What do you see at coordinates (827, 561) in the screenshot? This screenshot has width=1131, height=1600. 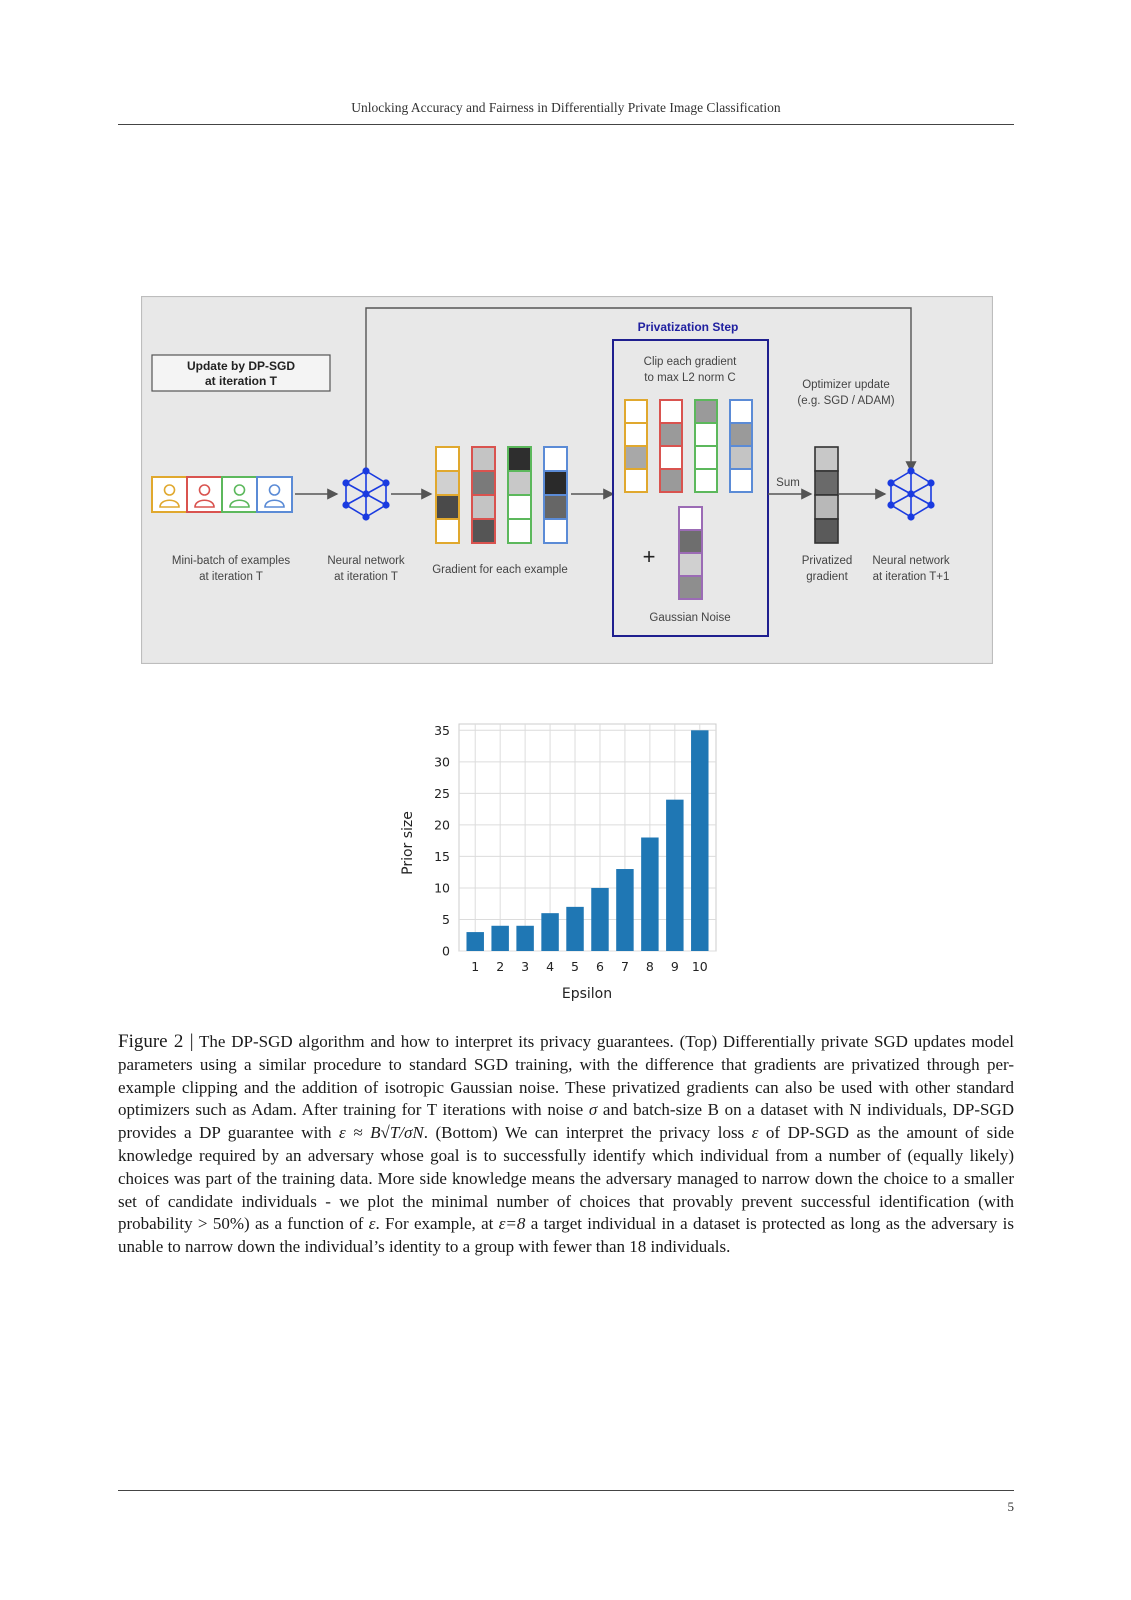 I see `privatized-label-line1: Privatized` at bounding box center [827, 561].